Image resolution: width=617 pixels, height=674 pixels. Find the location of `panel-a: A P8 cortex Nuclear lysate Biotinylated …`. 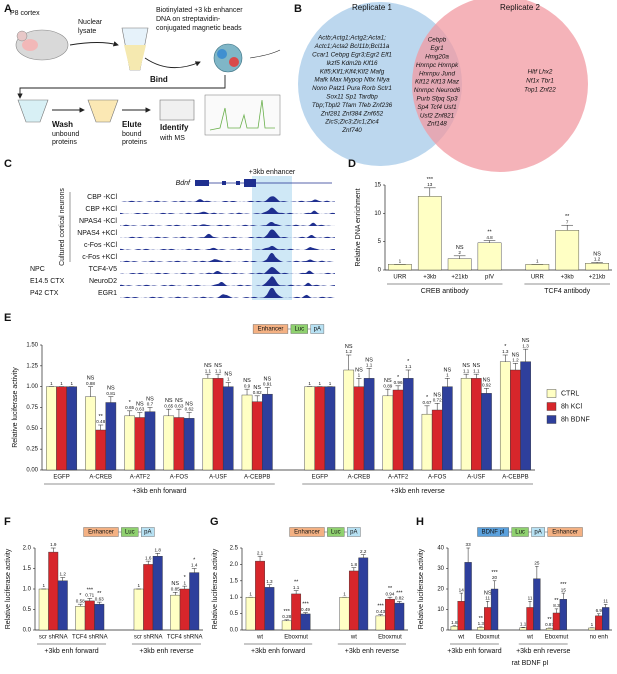

panel-a: A P8 cortex Nuclear lysate Biotinylated … is located at coordinates (142, 74).